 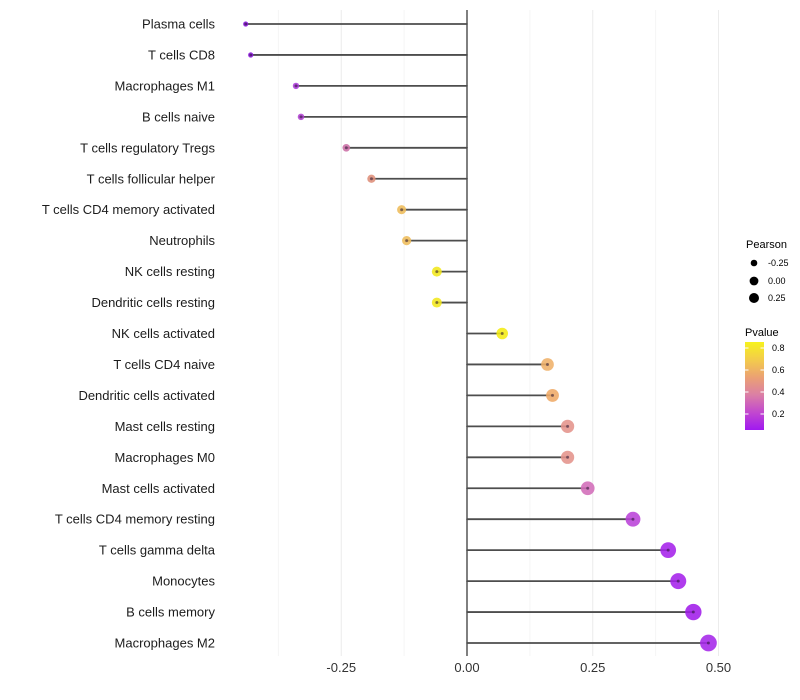 I want to click on pvalue-gradient-bar, so click(x=754, y=386).